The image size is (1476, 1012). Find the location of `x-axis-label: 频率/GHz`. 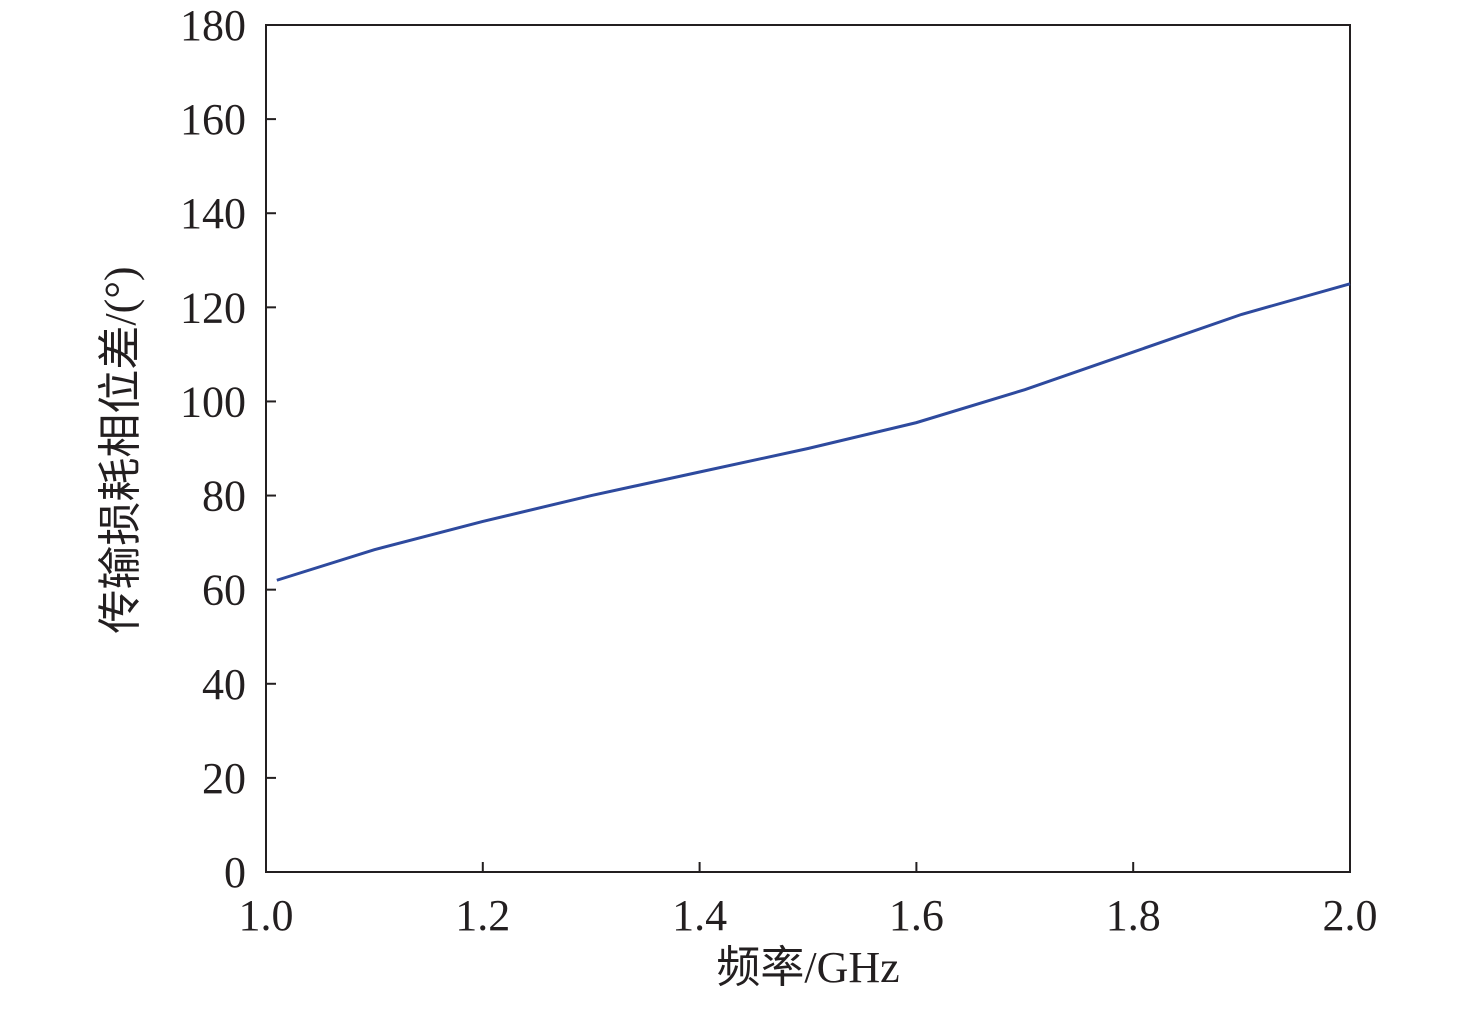

x-axis-label: 频率/GHz is located at coordinates (807, 967).